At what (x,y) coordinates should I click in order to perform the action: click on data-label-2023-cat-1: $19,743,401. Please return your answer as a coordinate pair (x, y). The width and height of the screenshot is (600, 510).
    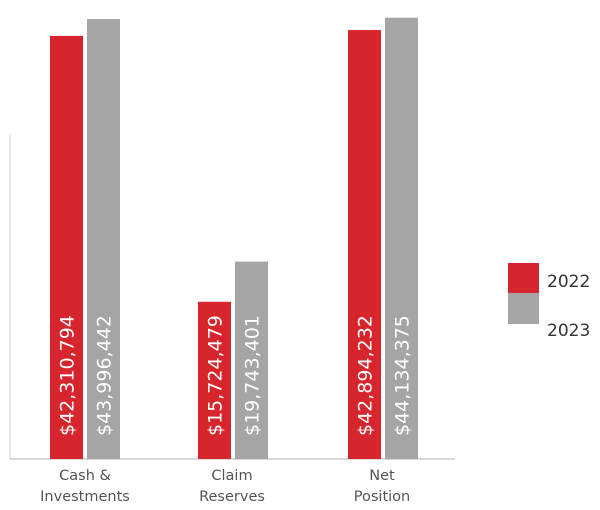
    Looking at the image, I should click on (253, 375).